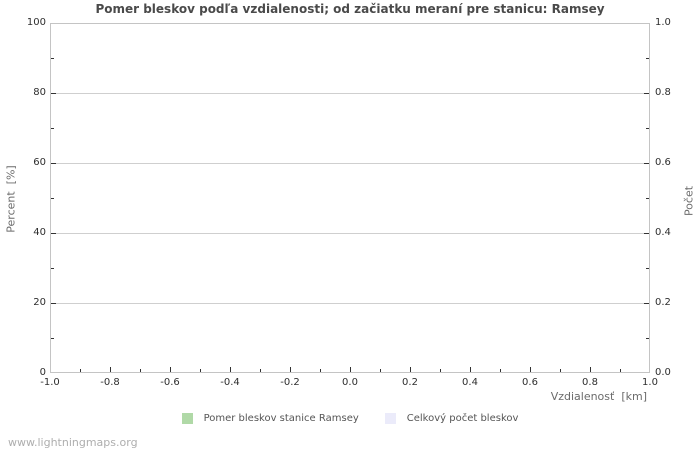  I want to click on x-tick-label: 0.8, so click(590, 382).